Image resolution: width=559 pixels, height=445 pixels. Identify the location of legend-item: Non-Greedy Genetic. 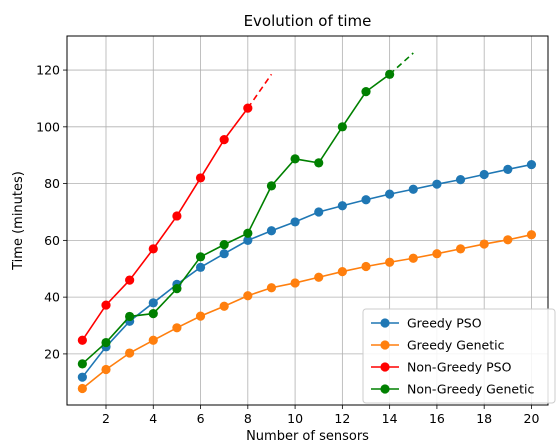
(452, 389).